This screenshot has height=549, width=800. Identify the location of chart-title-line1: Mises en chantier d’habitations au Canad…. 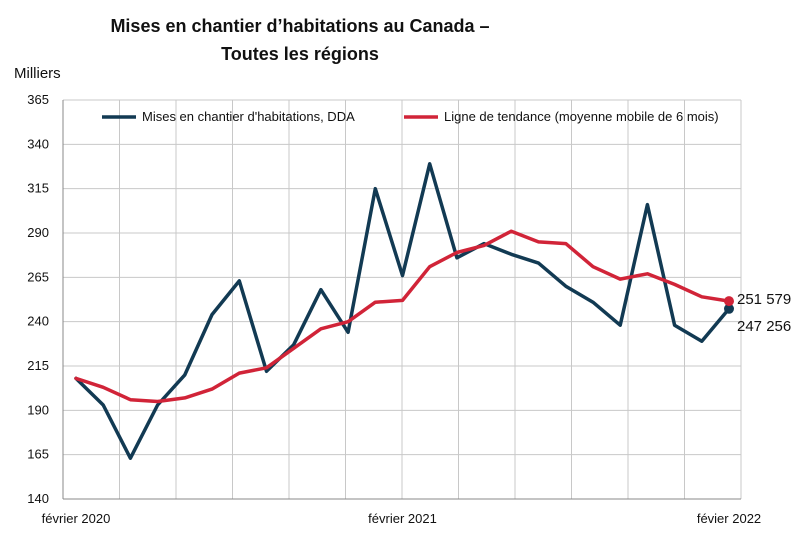
(299, 26).